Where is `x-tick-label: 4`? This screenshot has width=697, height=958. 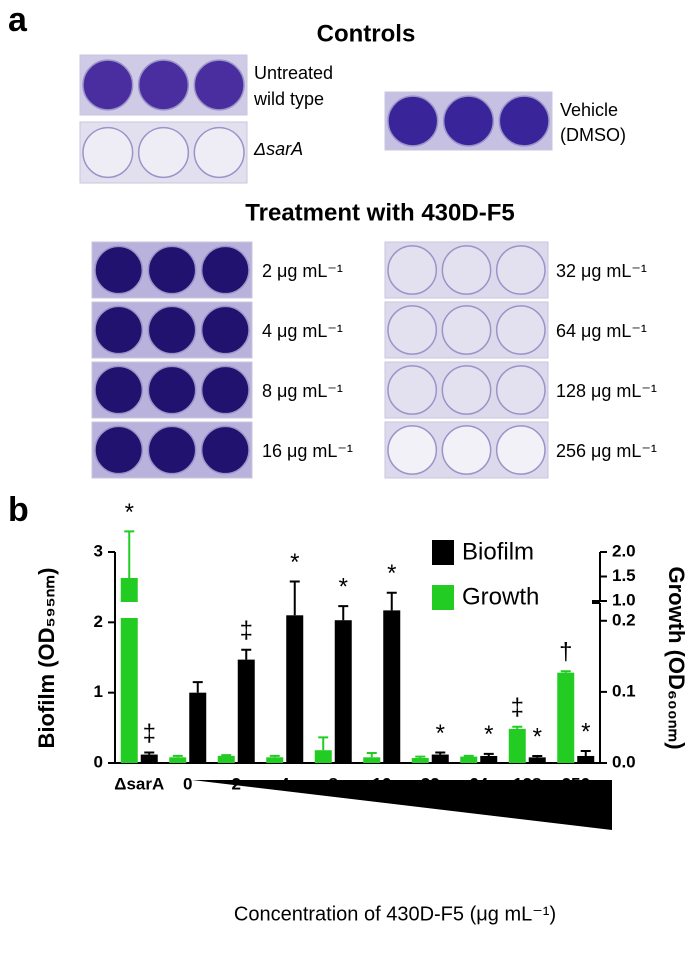
x-tick-label: 4 is located at coordinates (285, 783).